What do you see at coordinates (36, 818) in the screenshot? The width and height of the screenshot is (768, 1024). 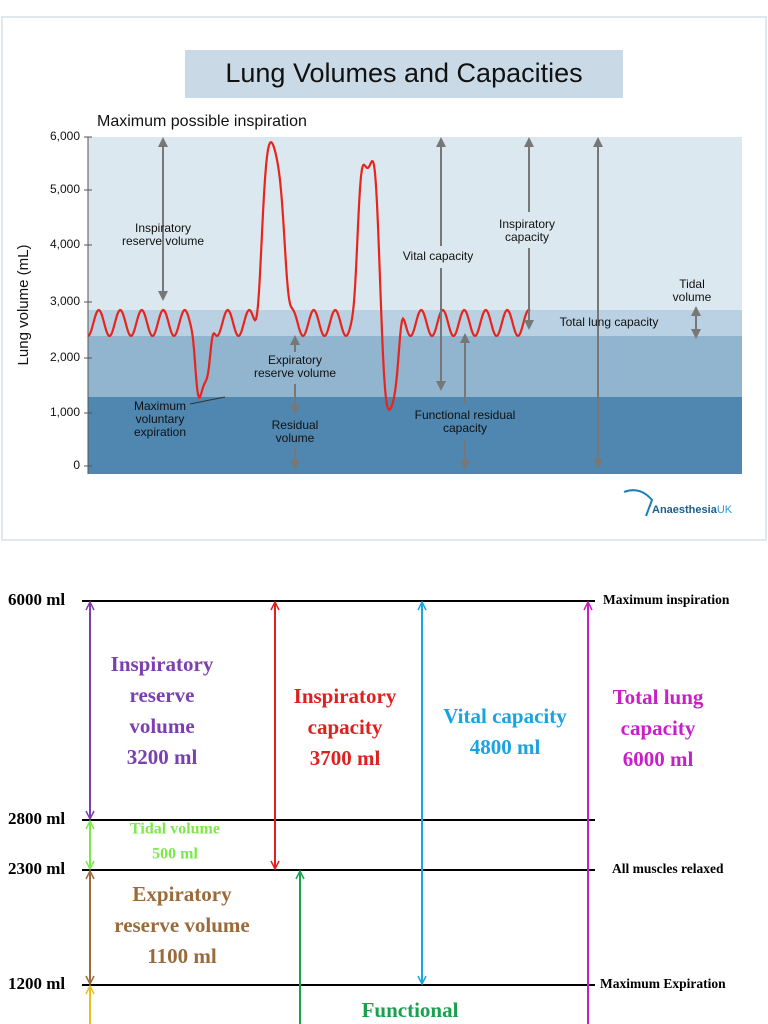 I see `level-label: 2800 ml` at bounding box center [36, 818].